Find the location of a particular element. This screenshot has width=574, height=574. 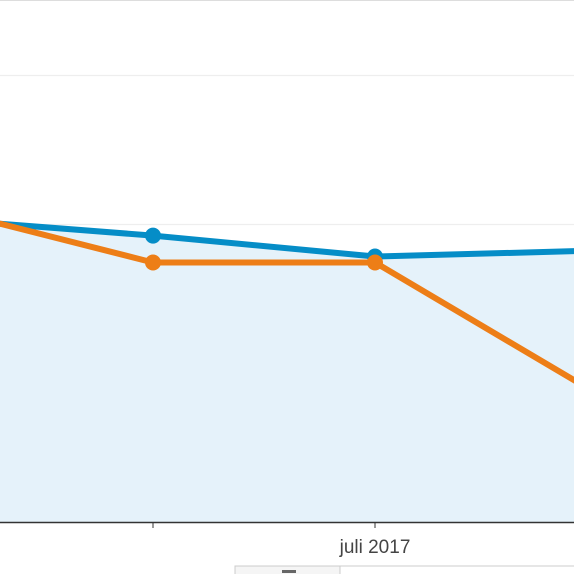

axis-layer is located at coordinates (287, 524).